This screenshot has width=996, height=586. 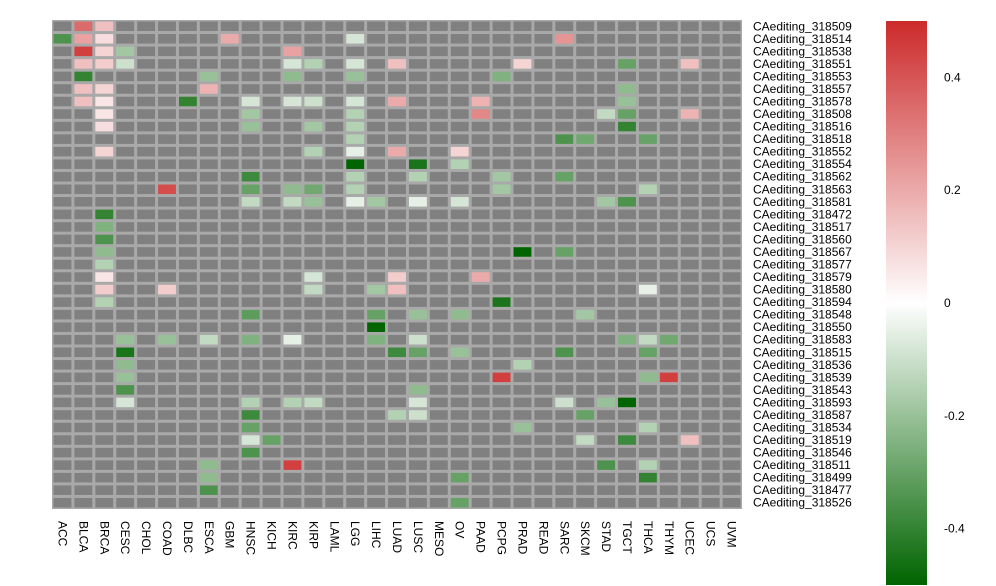 What do you see at coordinates (417, 126) in the screenshot?
I see `cell-caediting-318516-lusc` at bounding box center [417, 126].